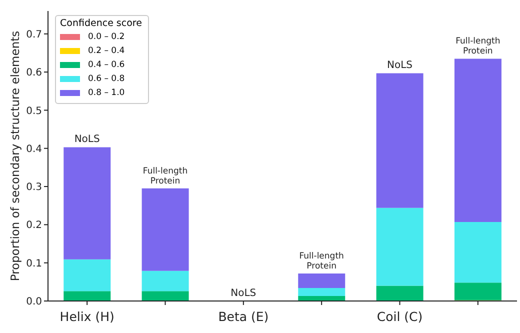 Image resolution: width=520 pixels, height=333 pixels. What do you see at coordinates (106, 37) in the screenshot?
I see `legend-label: 0.0 – 0.2` at bounding box center [106, 37].